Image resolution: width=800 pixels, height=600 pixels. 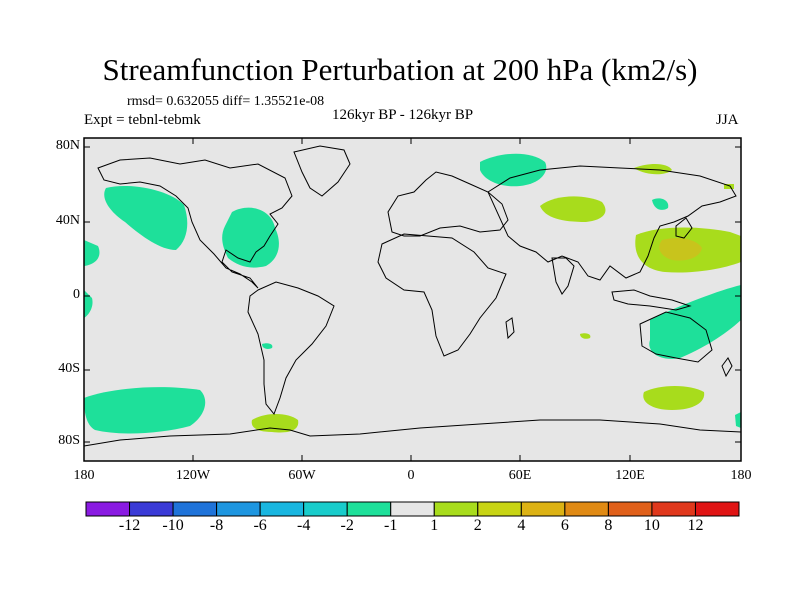 I want to click on negative-region-north-pacific, so click(x=146, y=217).